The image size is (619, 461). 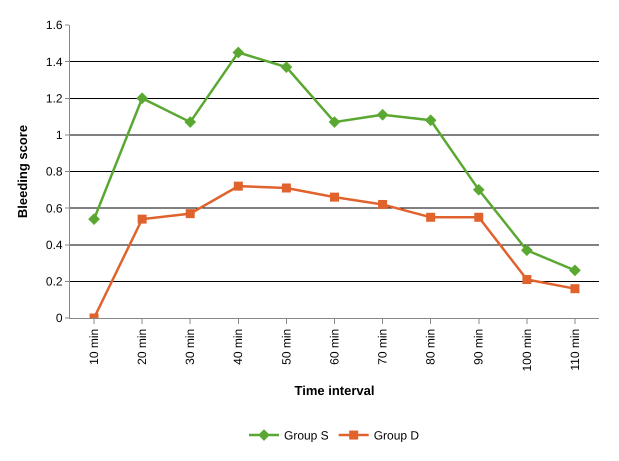 What do you see at coordinates (54, 25) in the screenshot?
I see `y-tick-label: 1.6` at bounding box center [54, 25].